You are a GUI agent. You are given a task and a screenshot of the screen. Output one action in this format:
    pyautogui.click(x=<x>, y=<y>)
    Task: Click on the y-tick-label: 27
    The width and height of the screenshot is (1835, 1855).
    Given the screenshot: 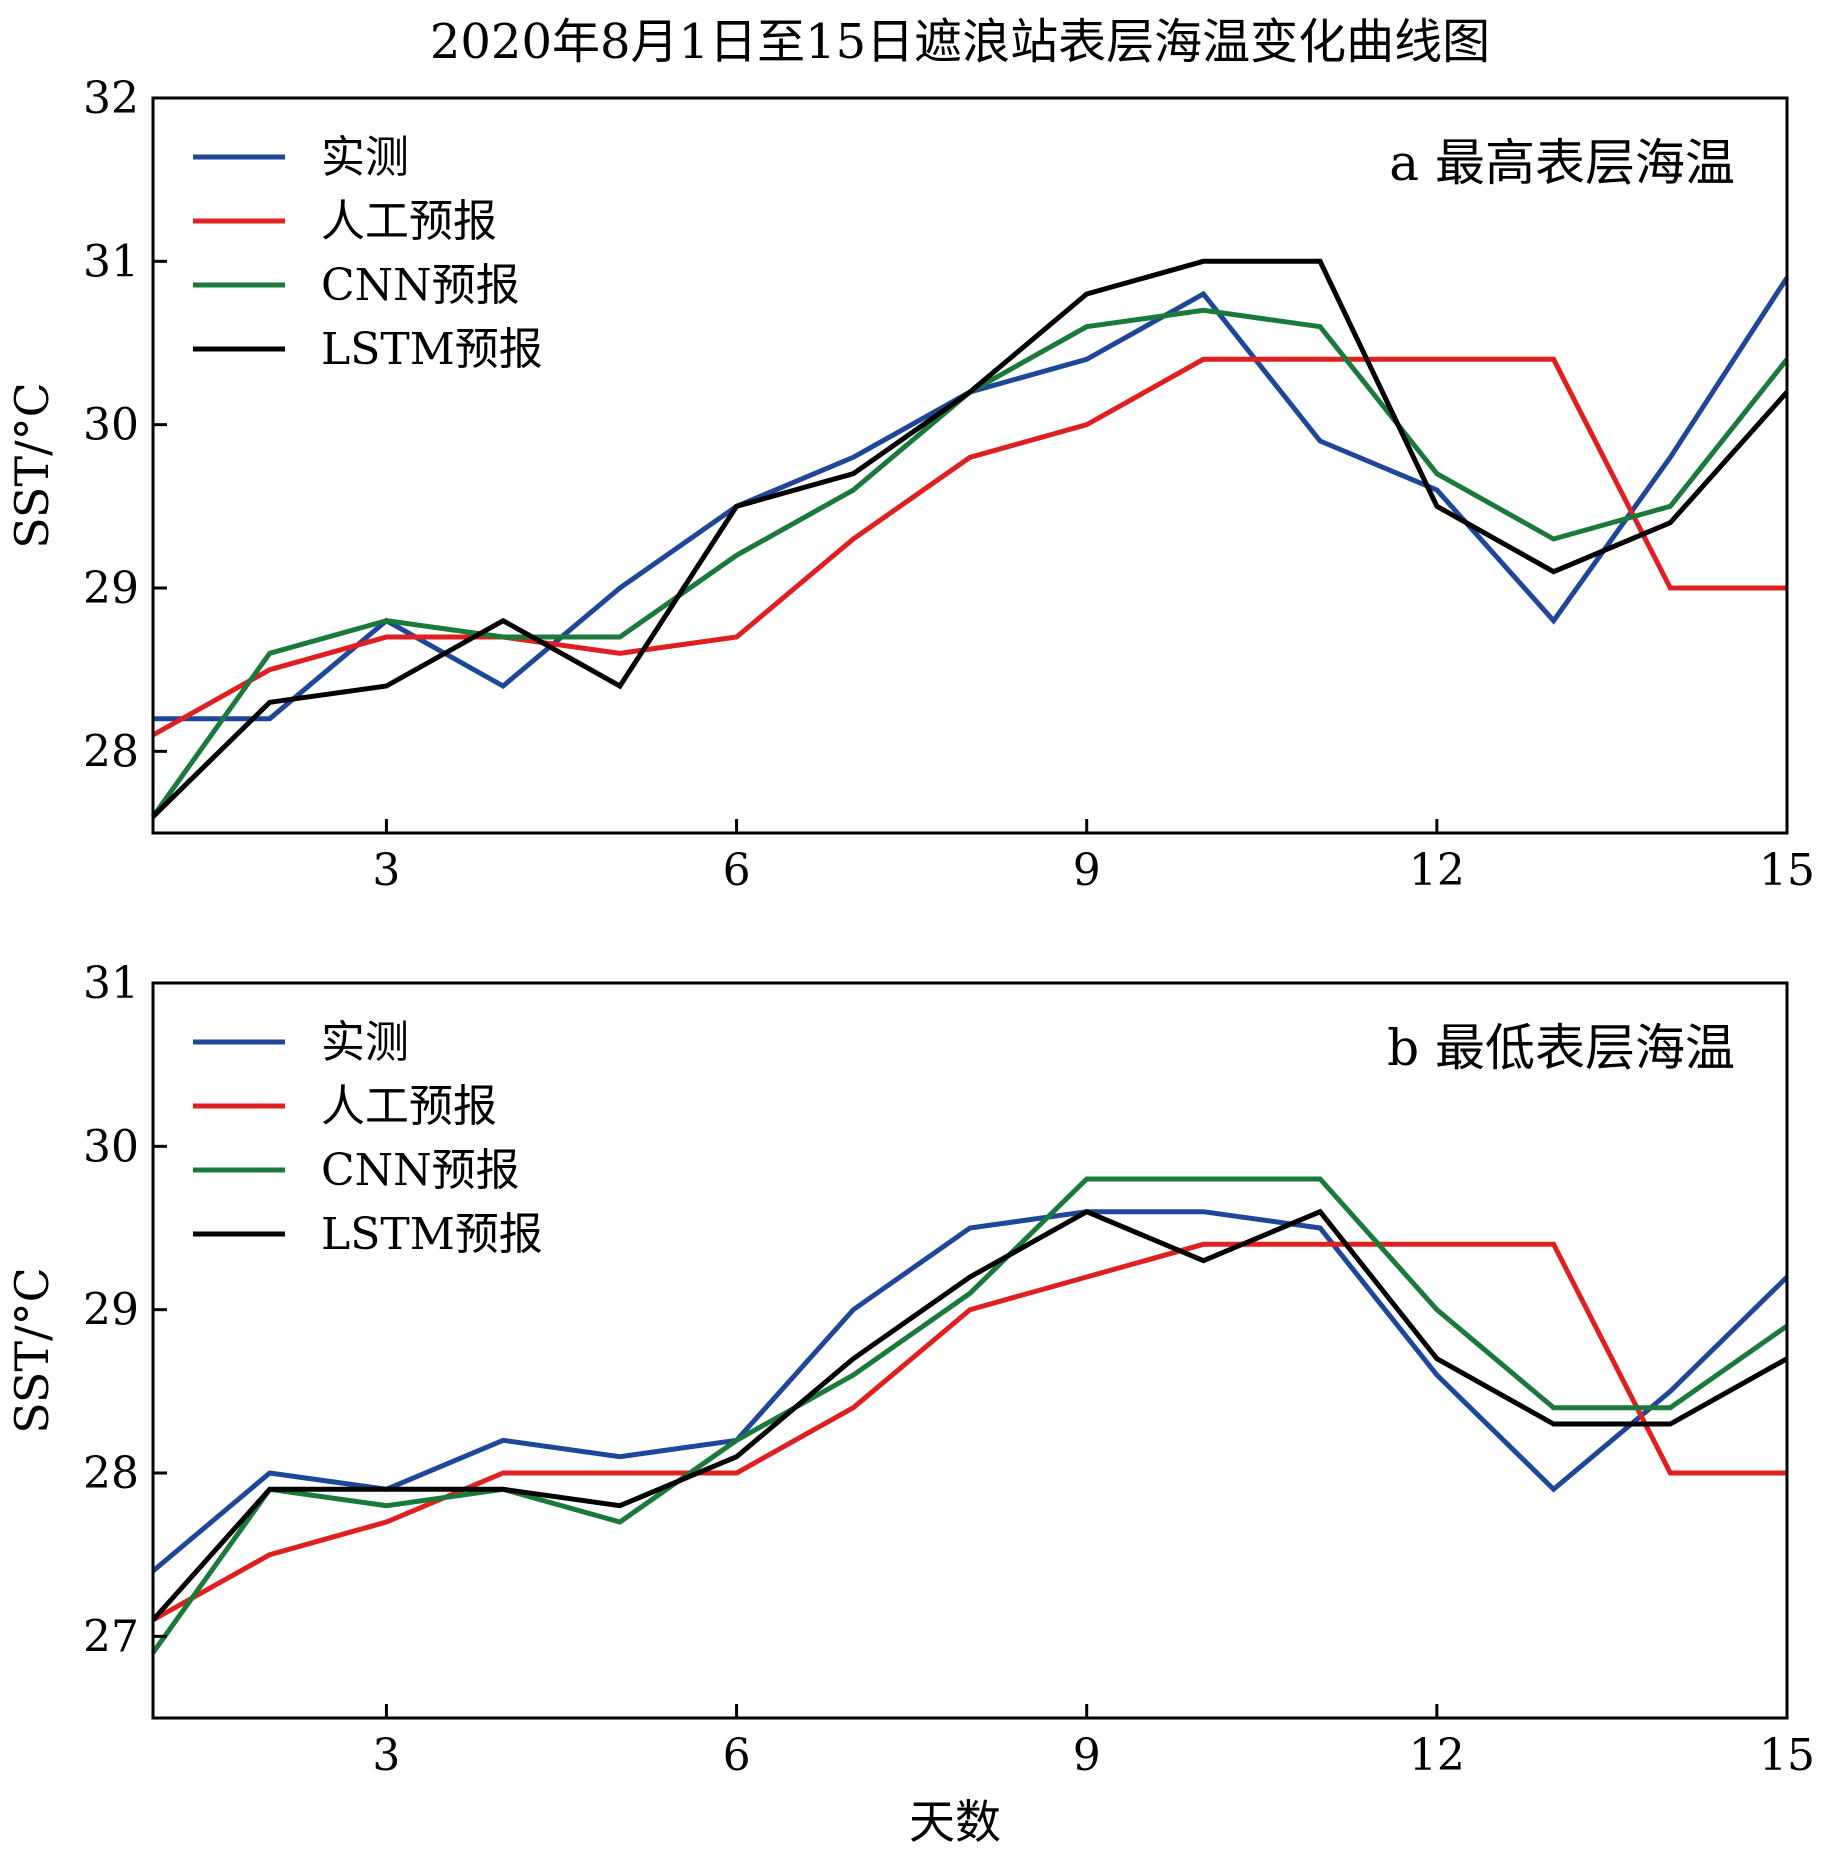 What is the action you would take?
    pyautogui.click(x=111, y=1636)
    